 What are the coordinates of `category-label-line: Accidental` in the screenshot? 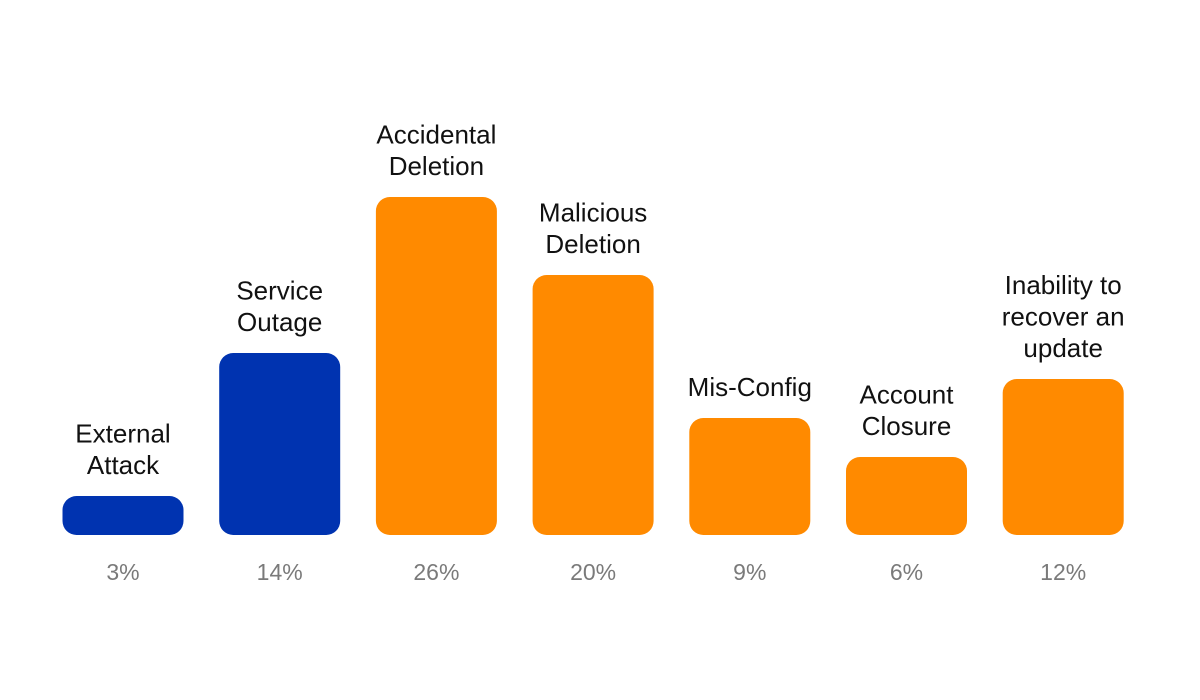 It's located at (436, 135).